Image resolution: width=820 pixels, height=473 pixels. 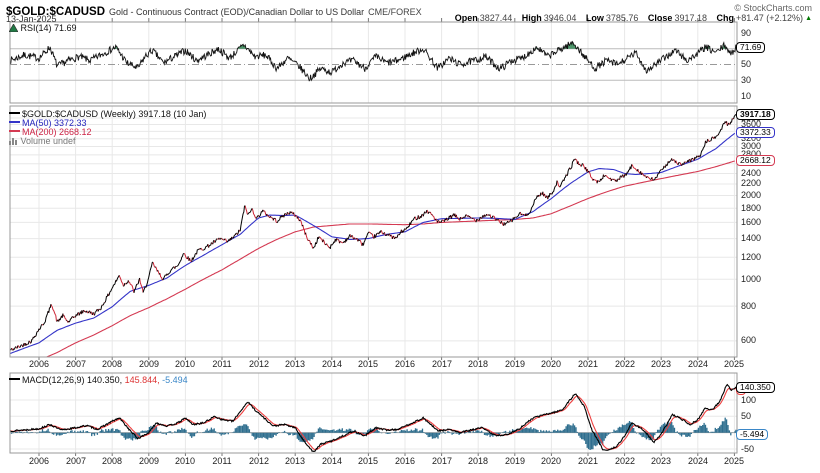 What do you see at coordinates (751, 146) in the screenshot?
I see `price-axis-tick-label: 3000` at bounding box center [751, 146].